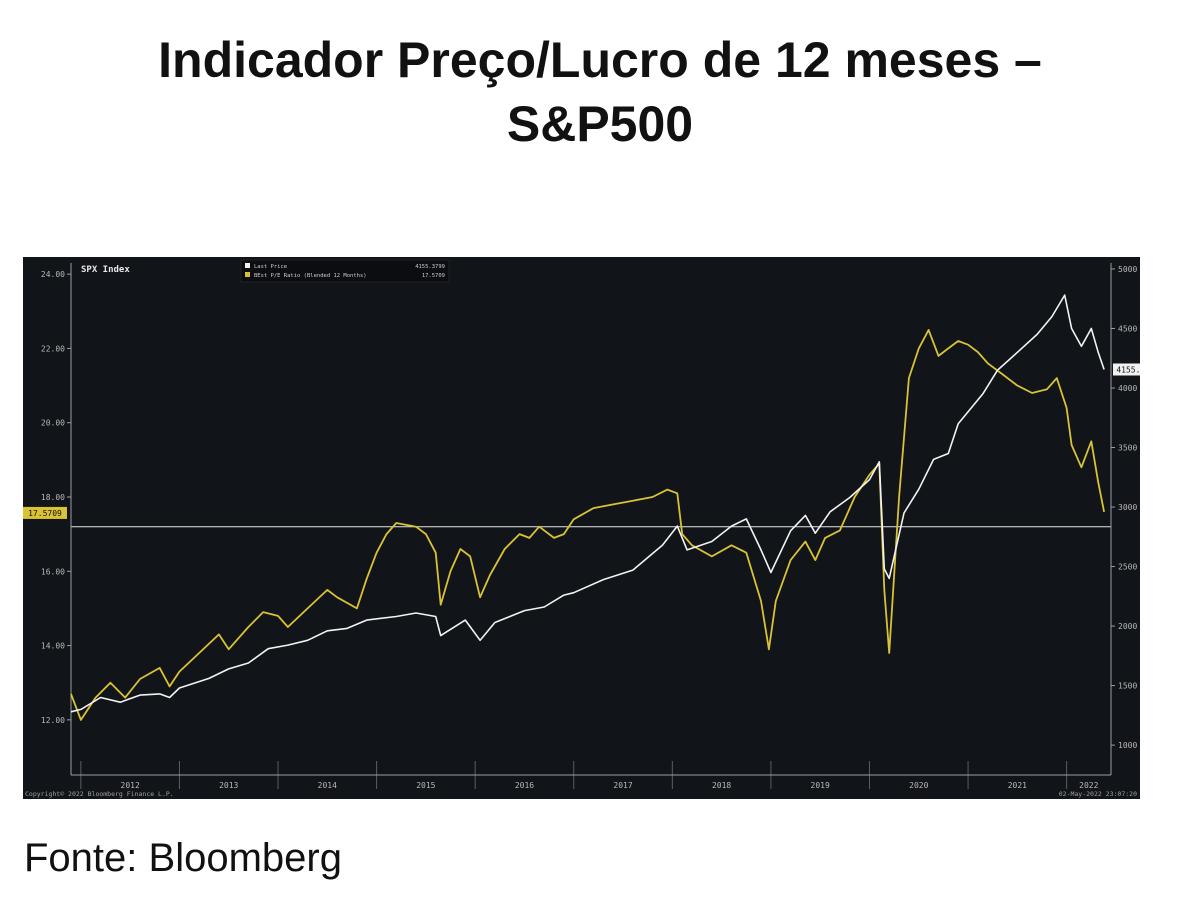  Describe the element at coordinates (53, 571) in the screenshot. I see `left-tick-label: 16.00` at that location.